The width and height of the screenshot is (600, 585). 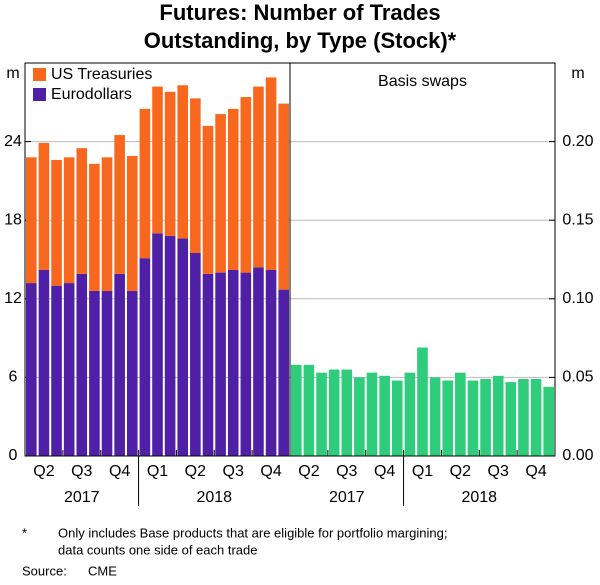 What do you see at coordinates (101, 74) in the screenshot?
I see `legend-label: US Treasuries` at bounding box center [101, 74].